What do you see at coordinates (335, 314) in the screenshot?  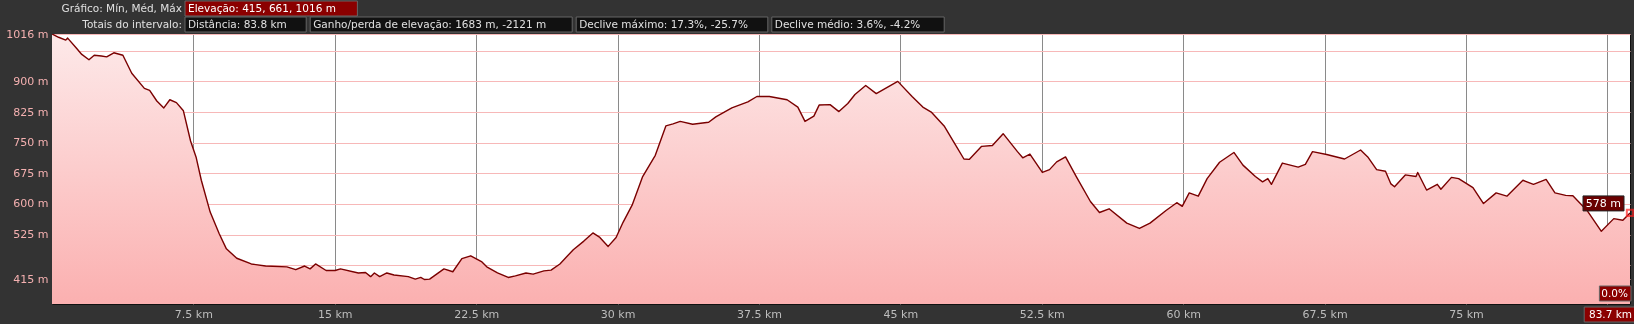 I see `x-tick-label: 15 km` at bounding box center [335, 314].